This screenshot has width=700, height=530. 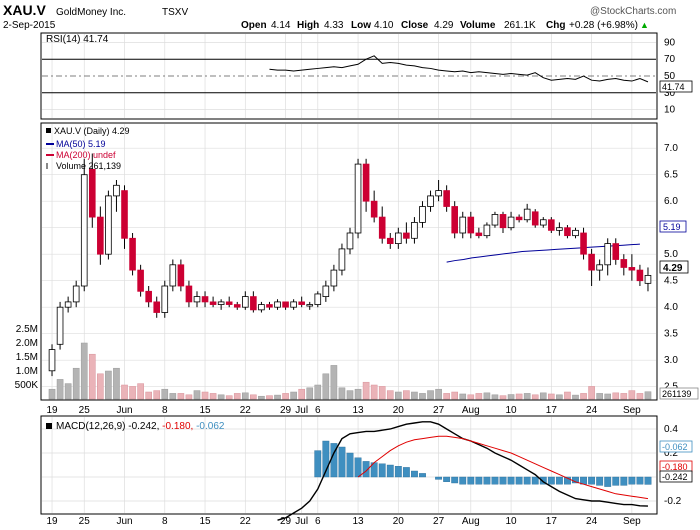 What do you see at coordinates (205, 521) in the screenshot?
I see `x-label-bottom: 15` at bounding box center [205, 521].